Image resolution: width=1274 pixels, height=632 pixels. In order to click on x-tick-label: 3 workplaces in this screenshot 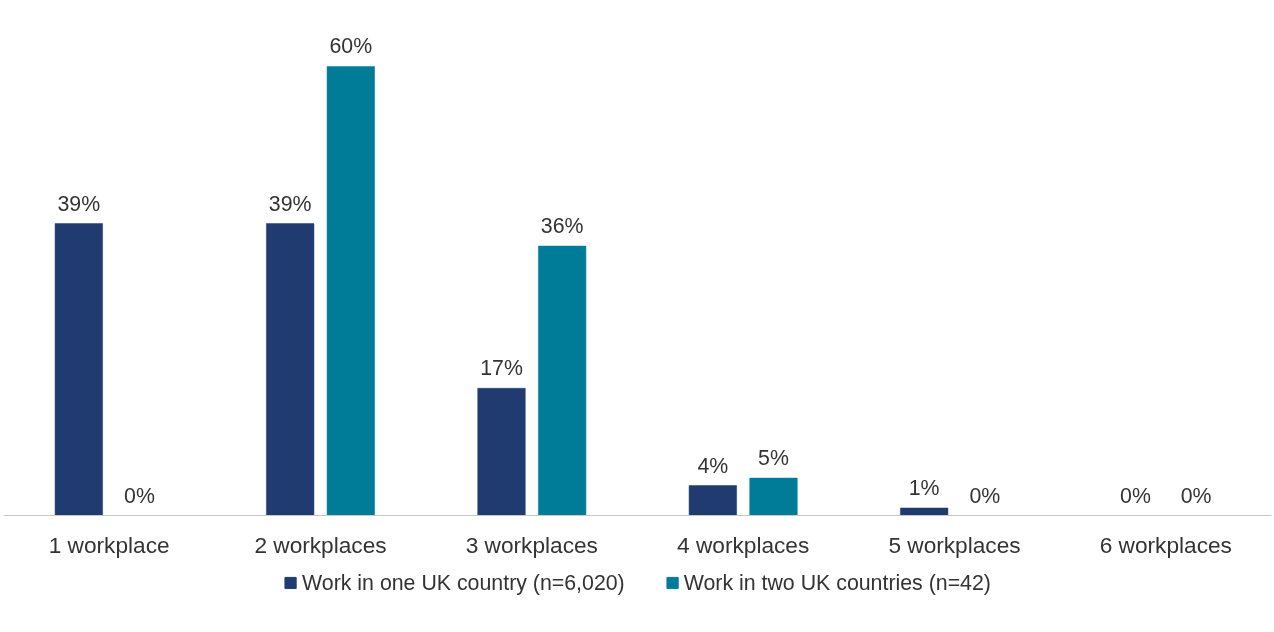, I will do `click(531, 544)`.